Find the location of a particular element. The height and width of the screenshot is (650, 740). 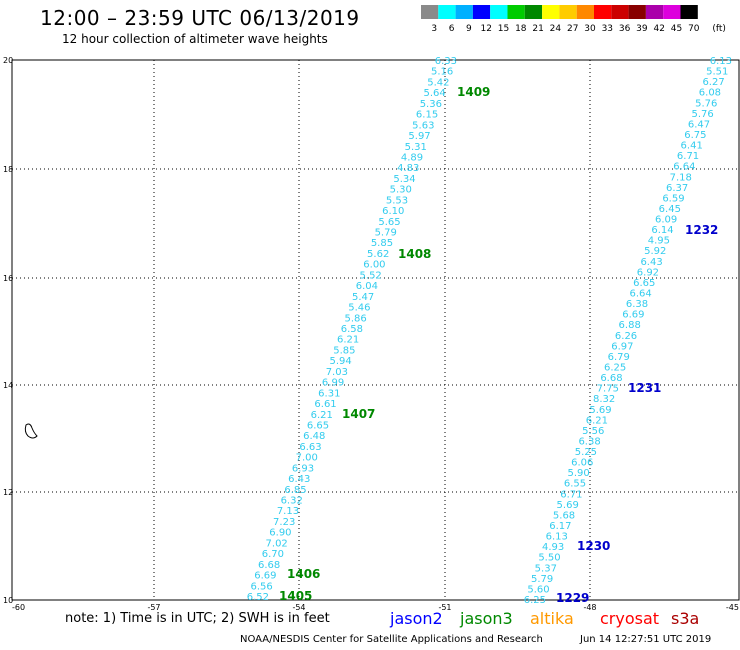

color-label: 6 is located at coordinates (452, 29).